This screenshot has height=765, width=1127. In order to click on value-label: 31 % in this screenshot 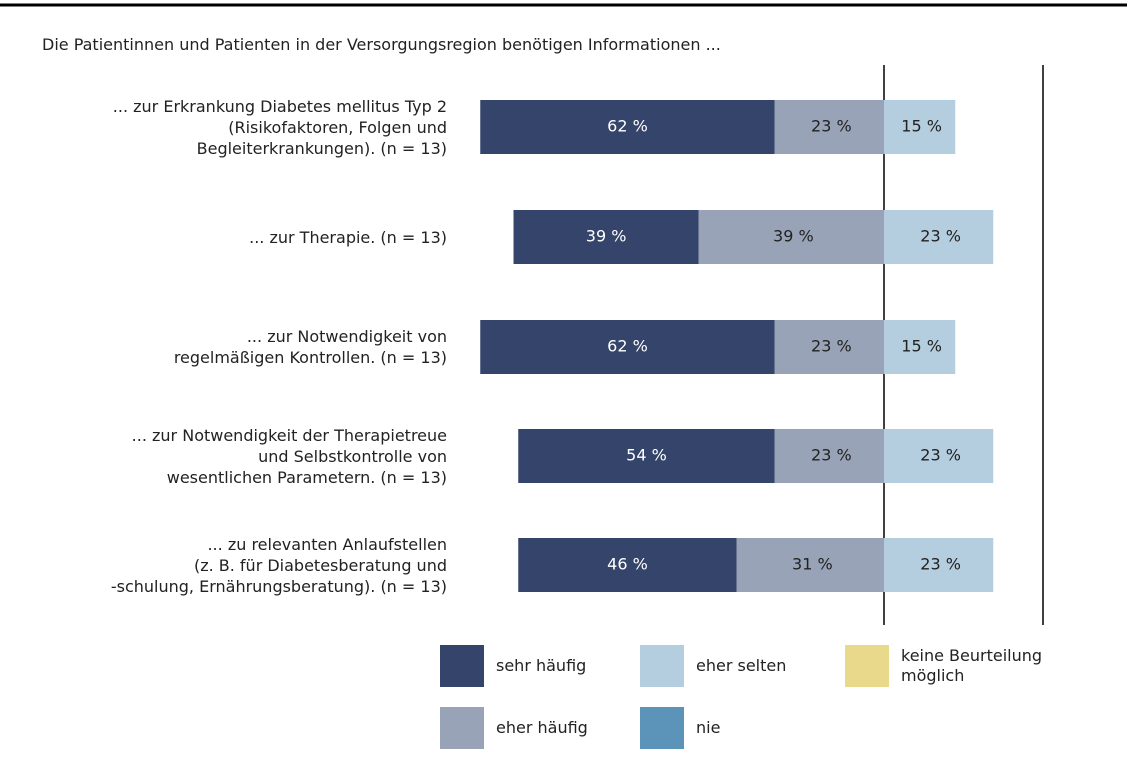, I will do `click(812, 564)`.